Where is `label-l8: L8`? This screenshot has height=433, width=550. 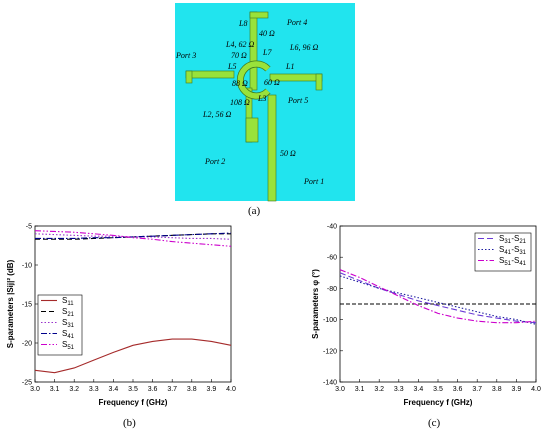
label-l8: L8 is located at coordinates (242, 23).